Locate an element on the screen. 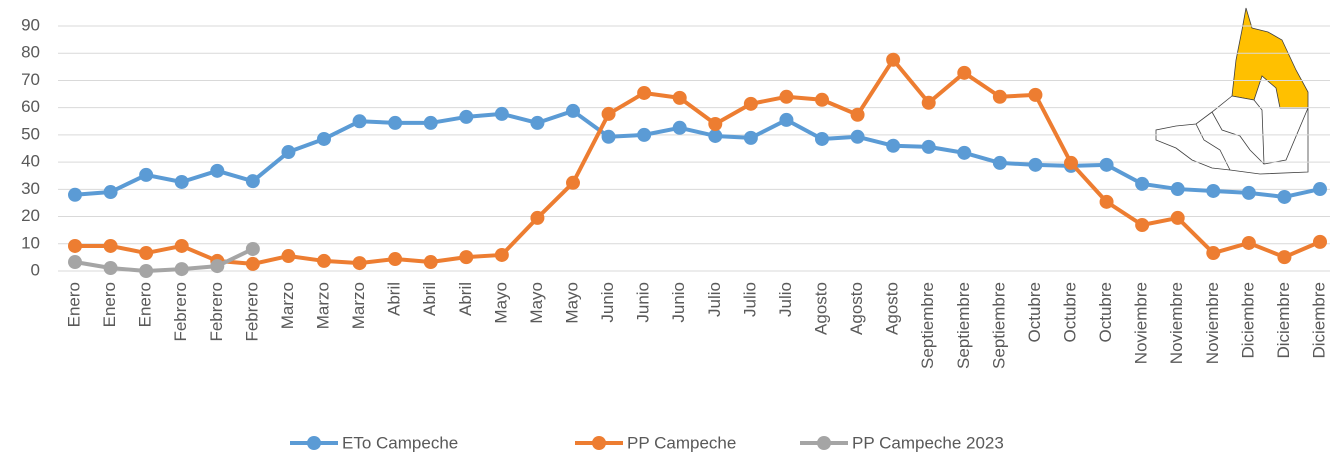 This screenshot has height=464, width=1333. x-tick-label: Noviembre is located at coordinates (1212, 323).